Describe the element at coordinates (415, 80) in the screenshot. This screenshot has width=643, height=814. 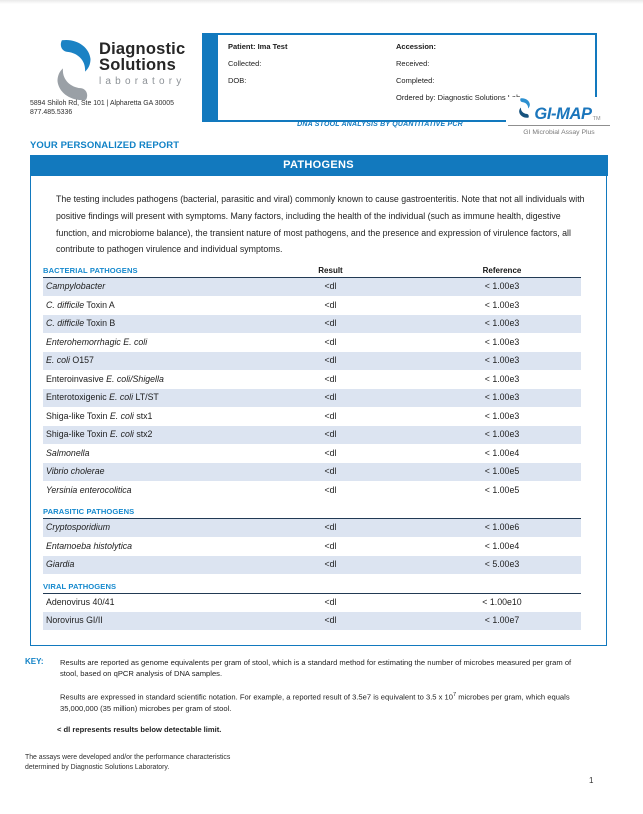
I see `completed-field: Completed:` at that location.